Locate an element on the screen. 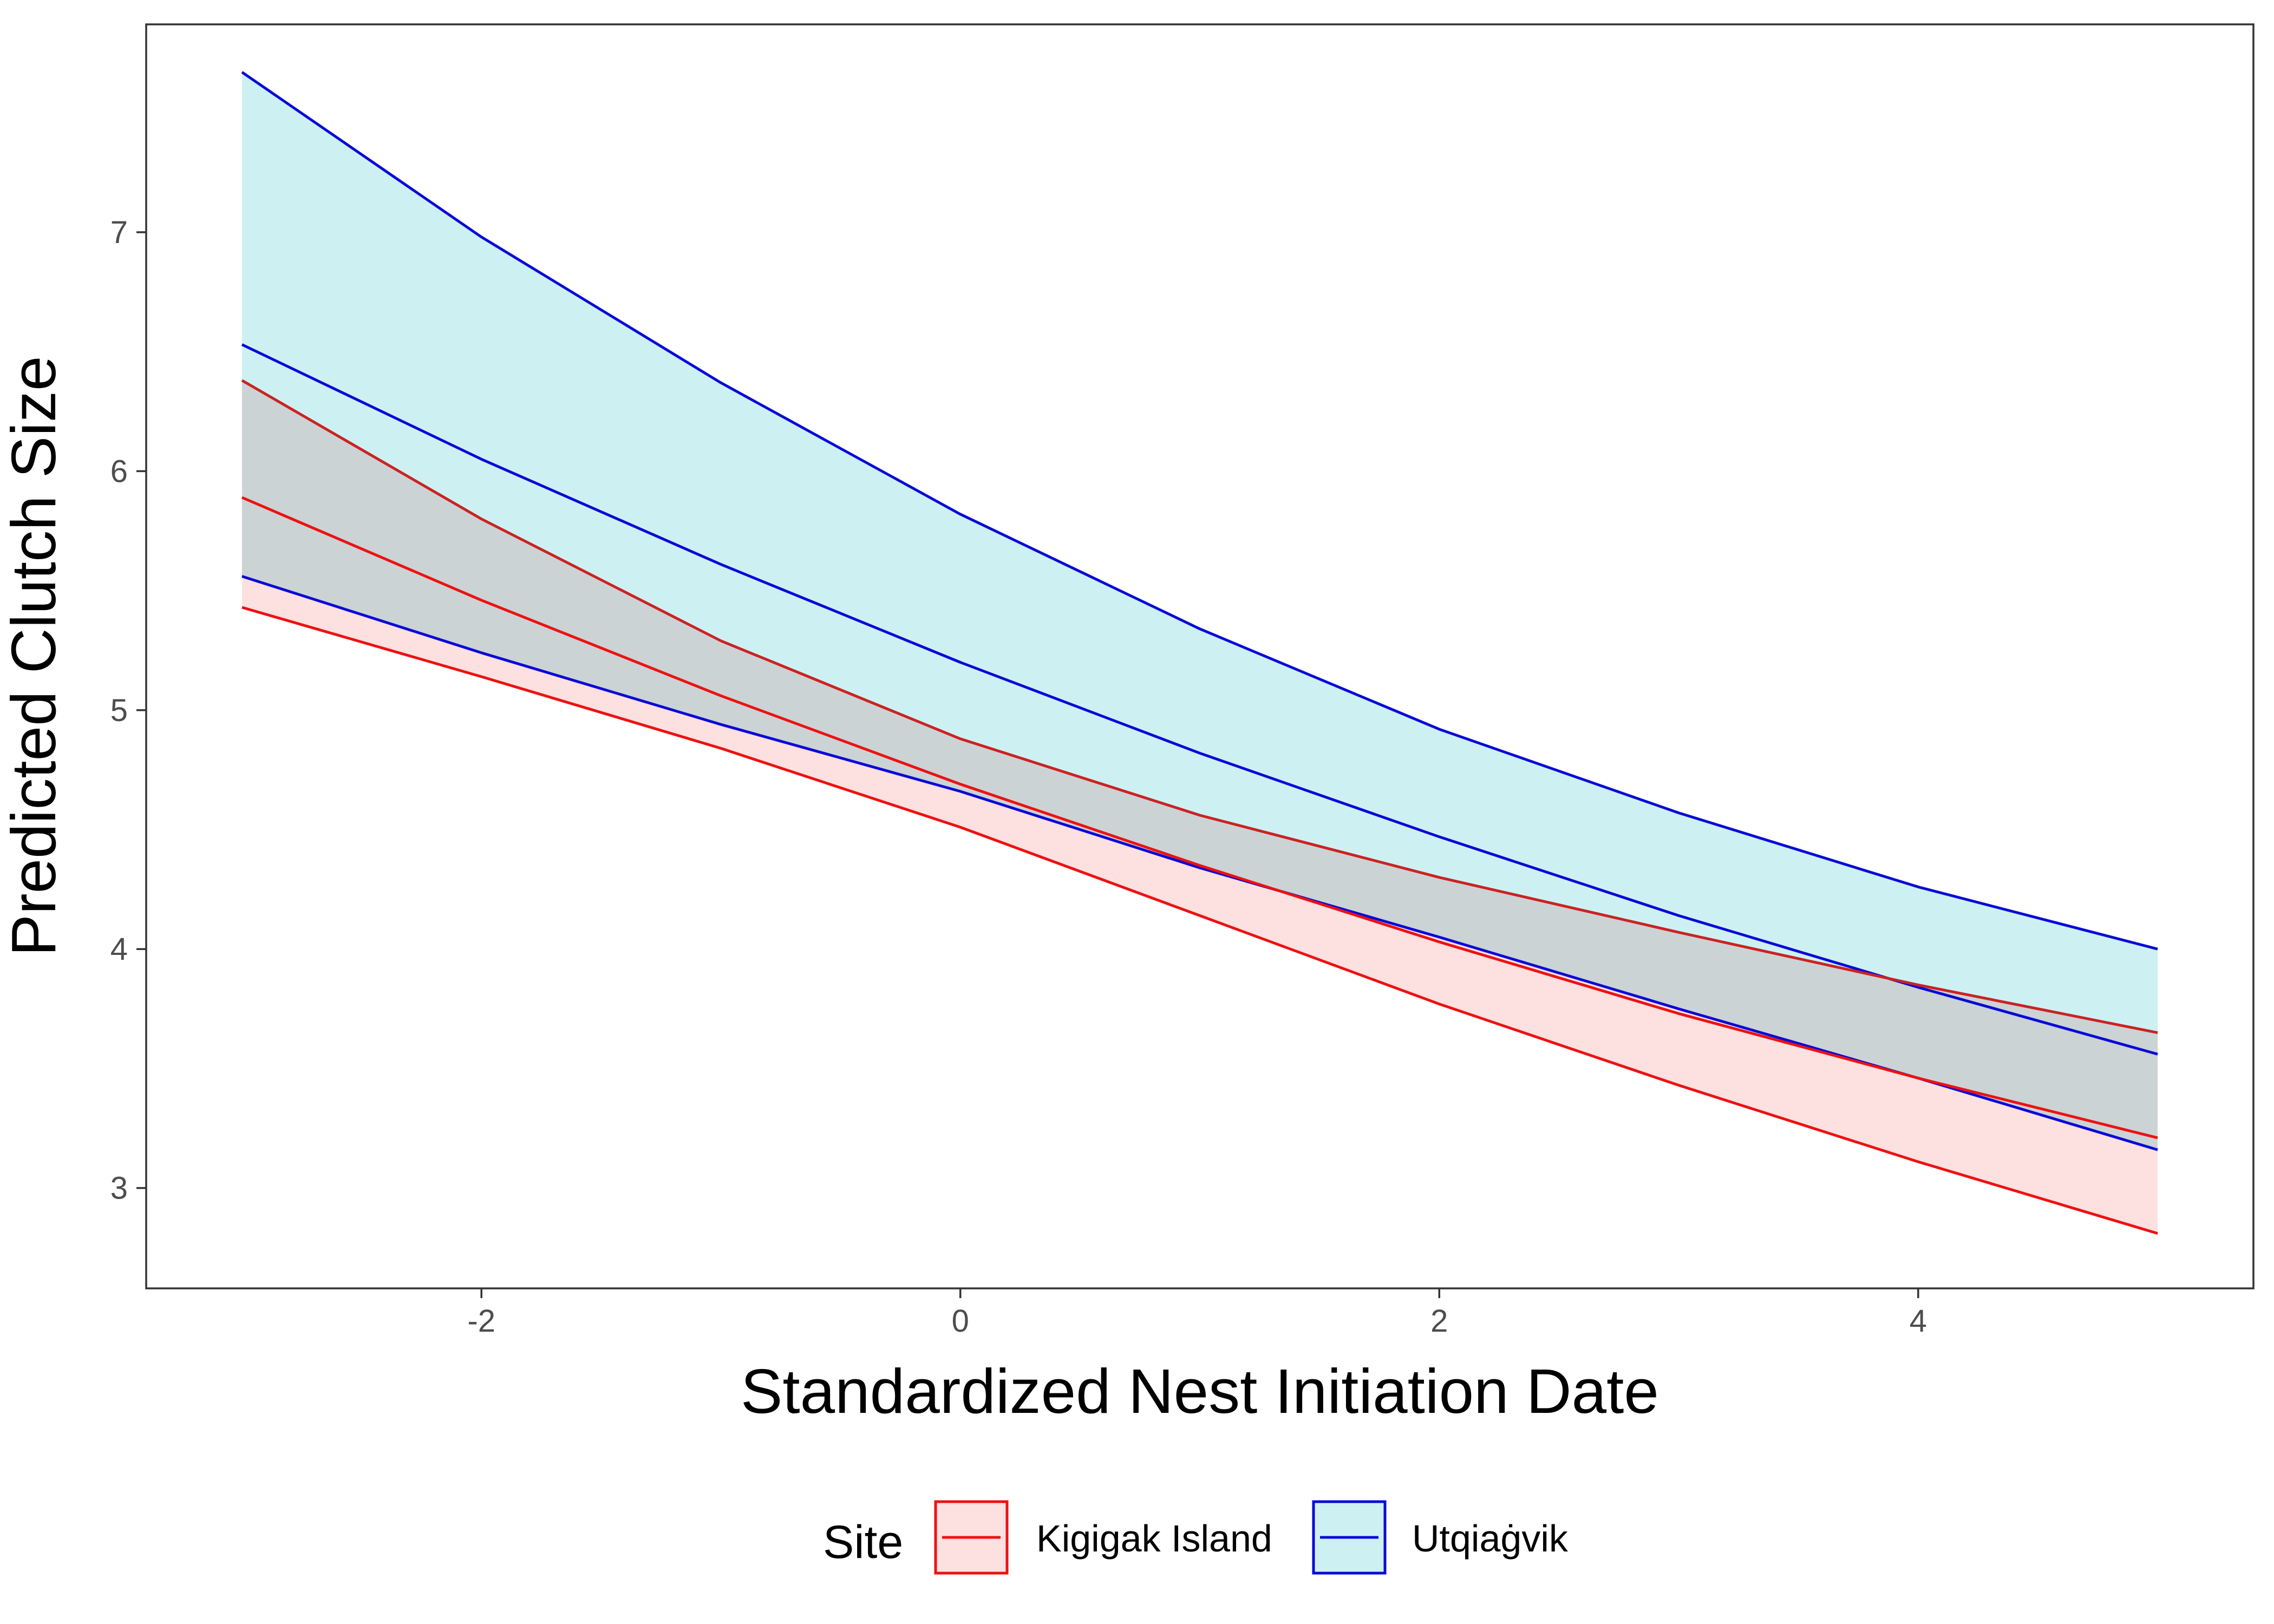  x-tick-label: -2 is located at coordinates (481, 1322).